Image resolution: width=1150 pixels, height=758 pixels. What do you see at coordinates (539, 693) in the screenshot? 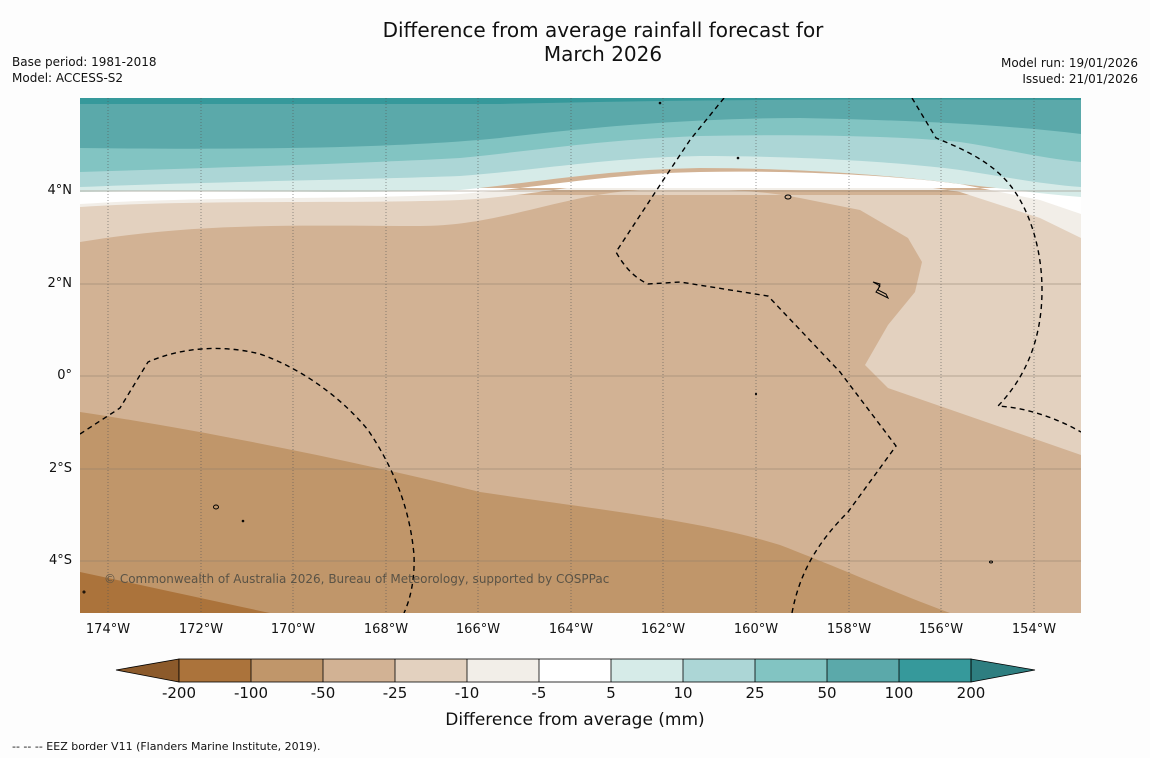
I see `colorbar-tick: -5` at bounding box center [539, 693].